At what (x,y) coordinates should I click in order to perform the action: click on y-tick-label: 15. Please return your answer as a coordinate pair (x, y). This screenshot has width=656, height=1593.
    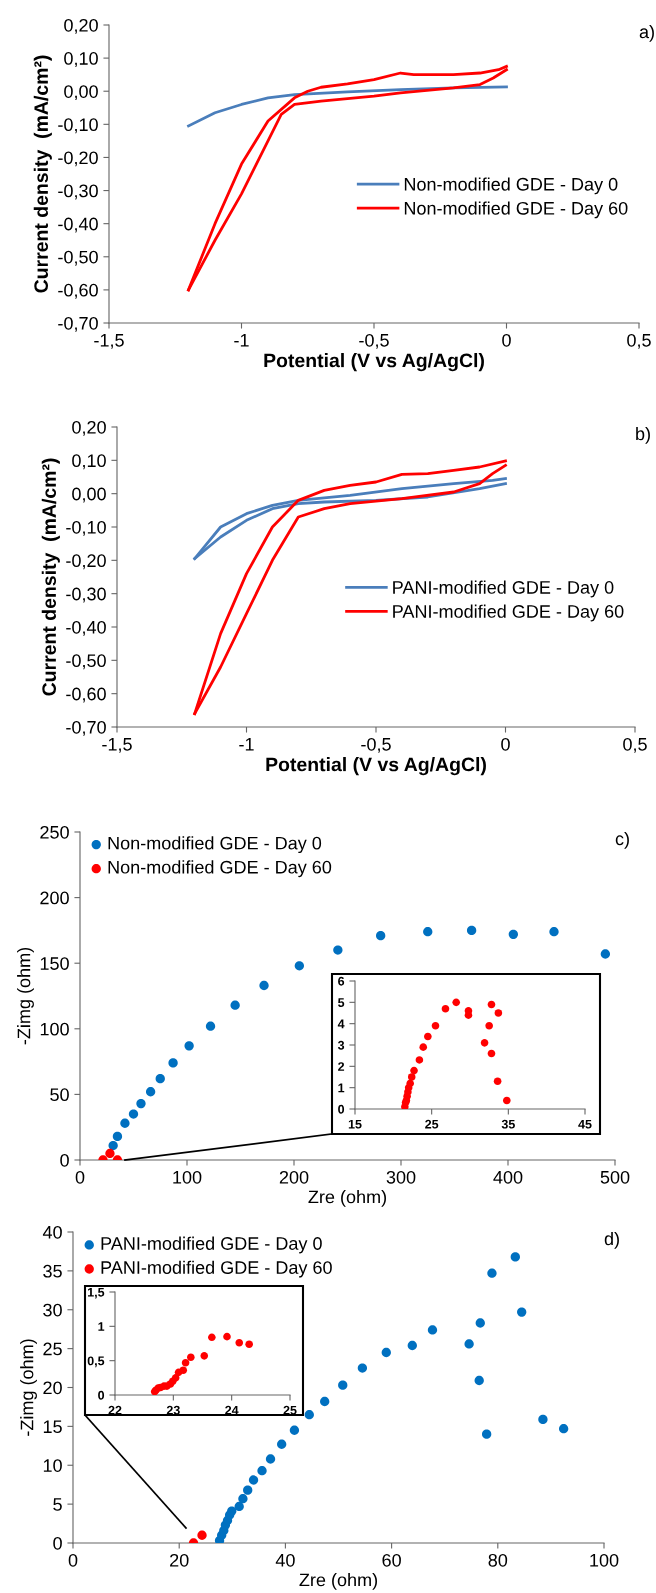
    Looking at the image, I should click on (52, 1427).